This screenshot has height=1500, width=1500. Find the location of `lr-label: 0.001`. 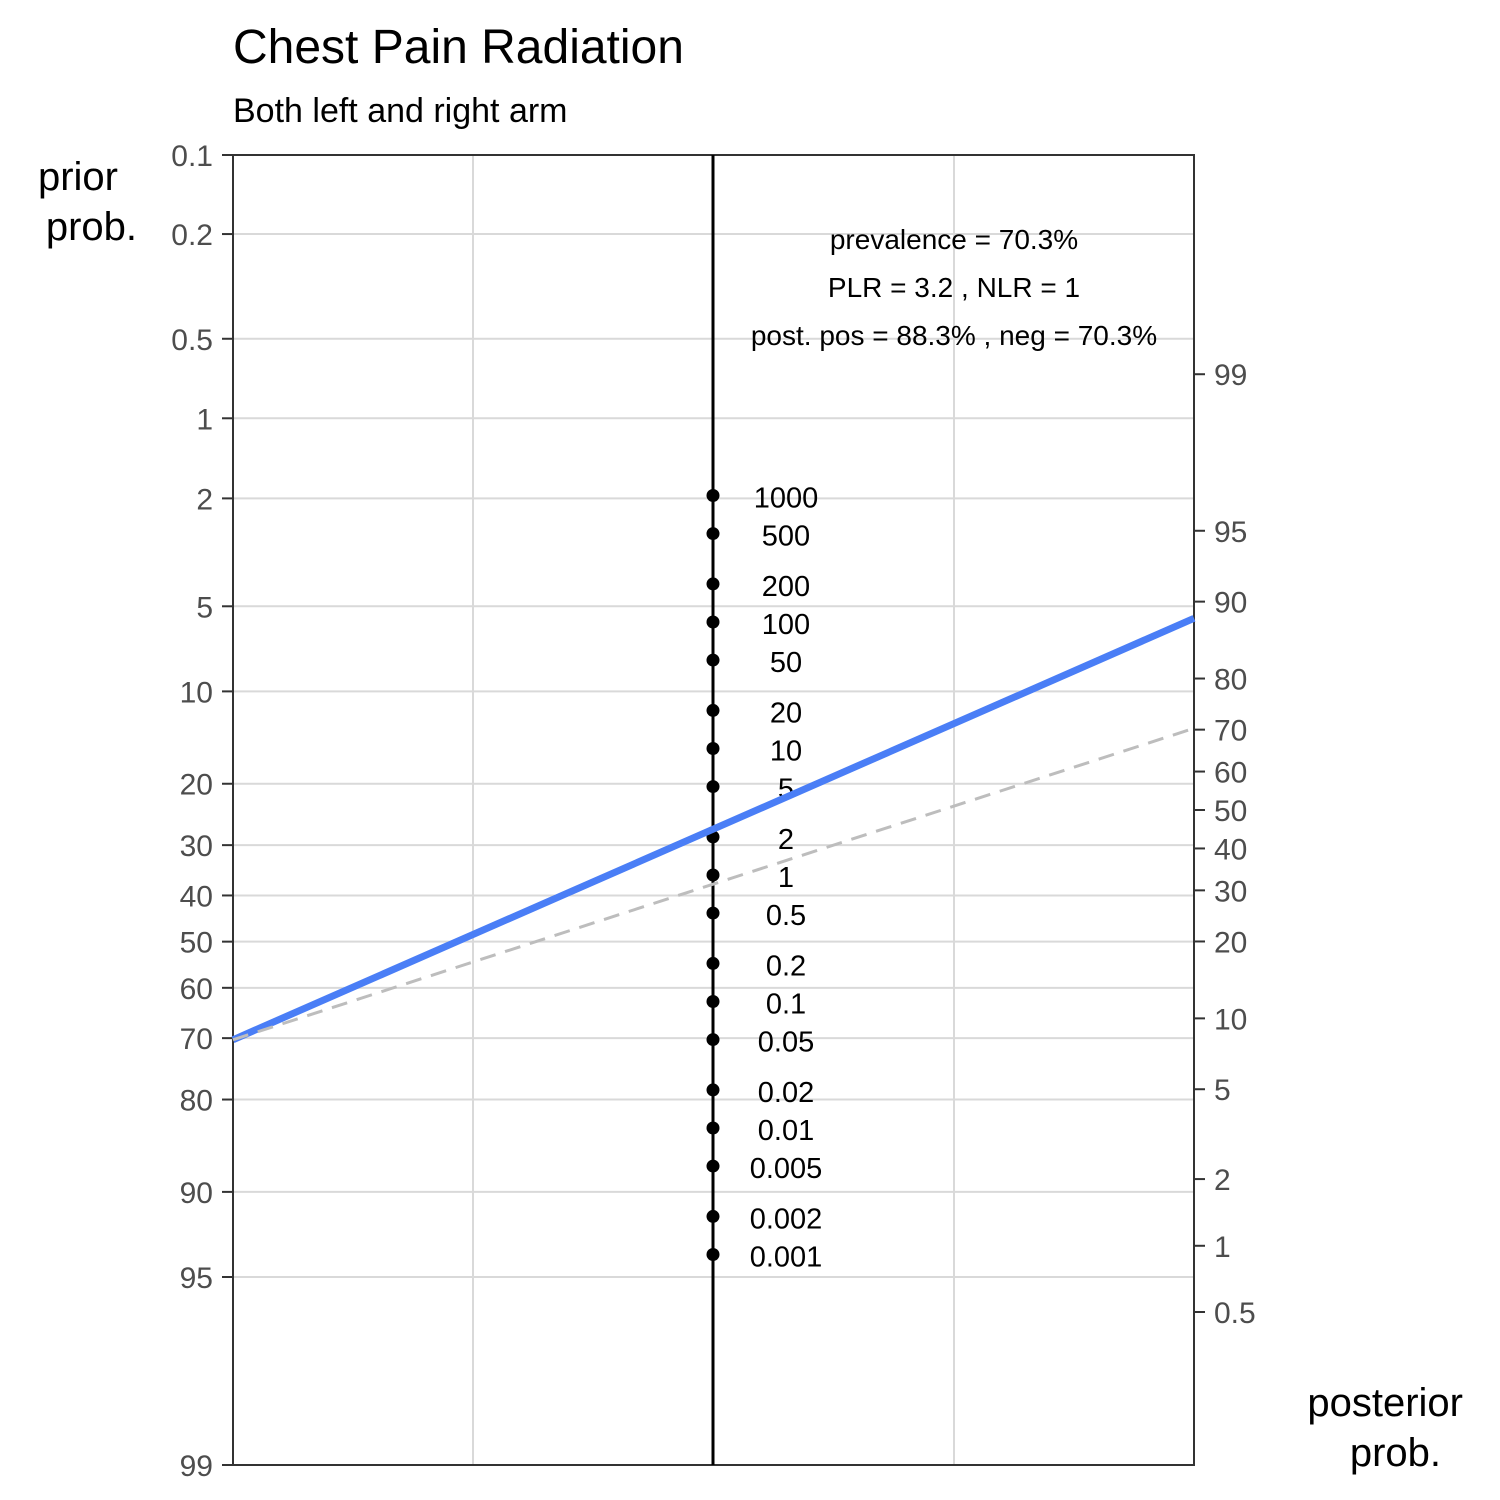

lr-label: 0.001 is located at coordinates (786, 1258).